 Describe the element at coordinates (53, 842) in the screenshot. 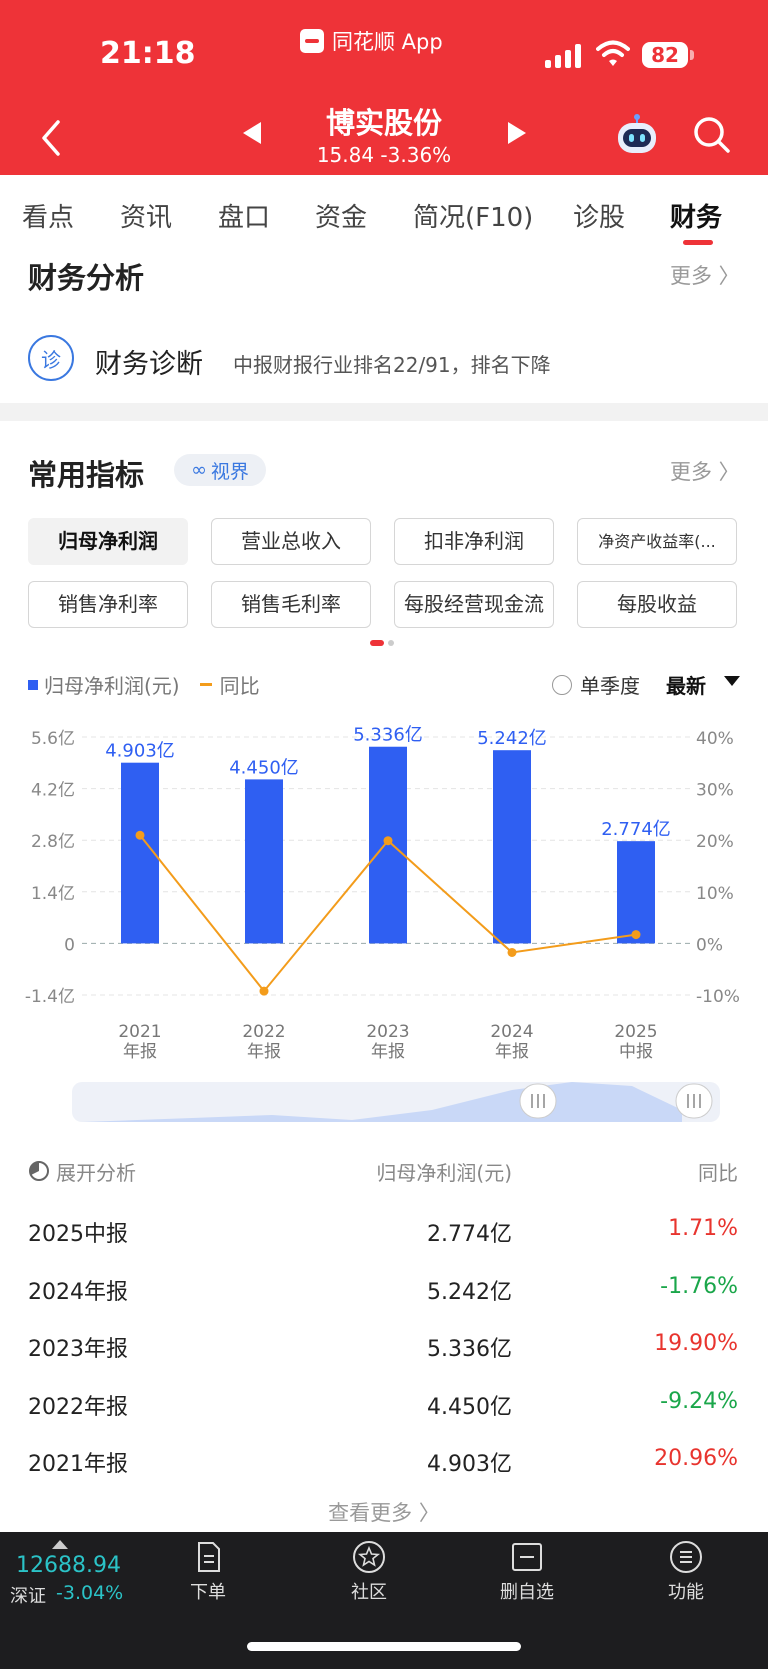

I see `y-left-tick-label: 2.8亿` at that location.